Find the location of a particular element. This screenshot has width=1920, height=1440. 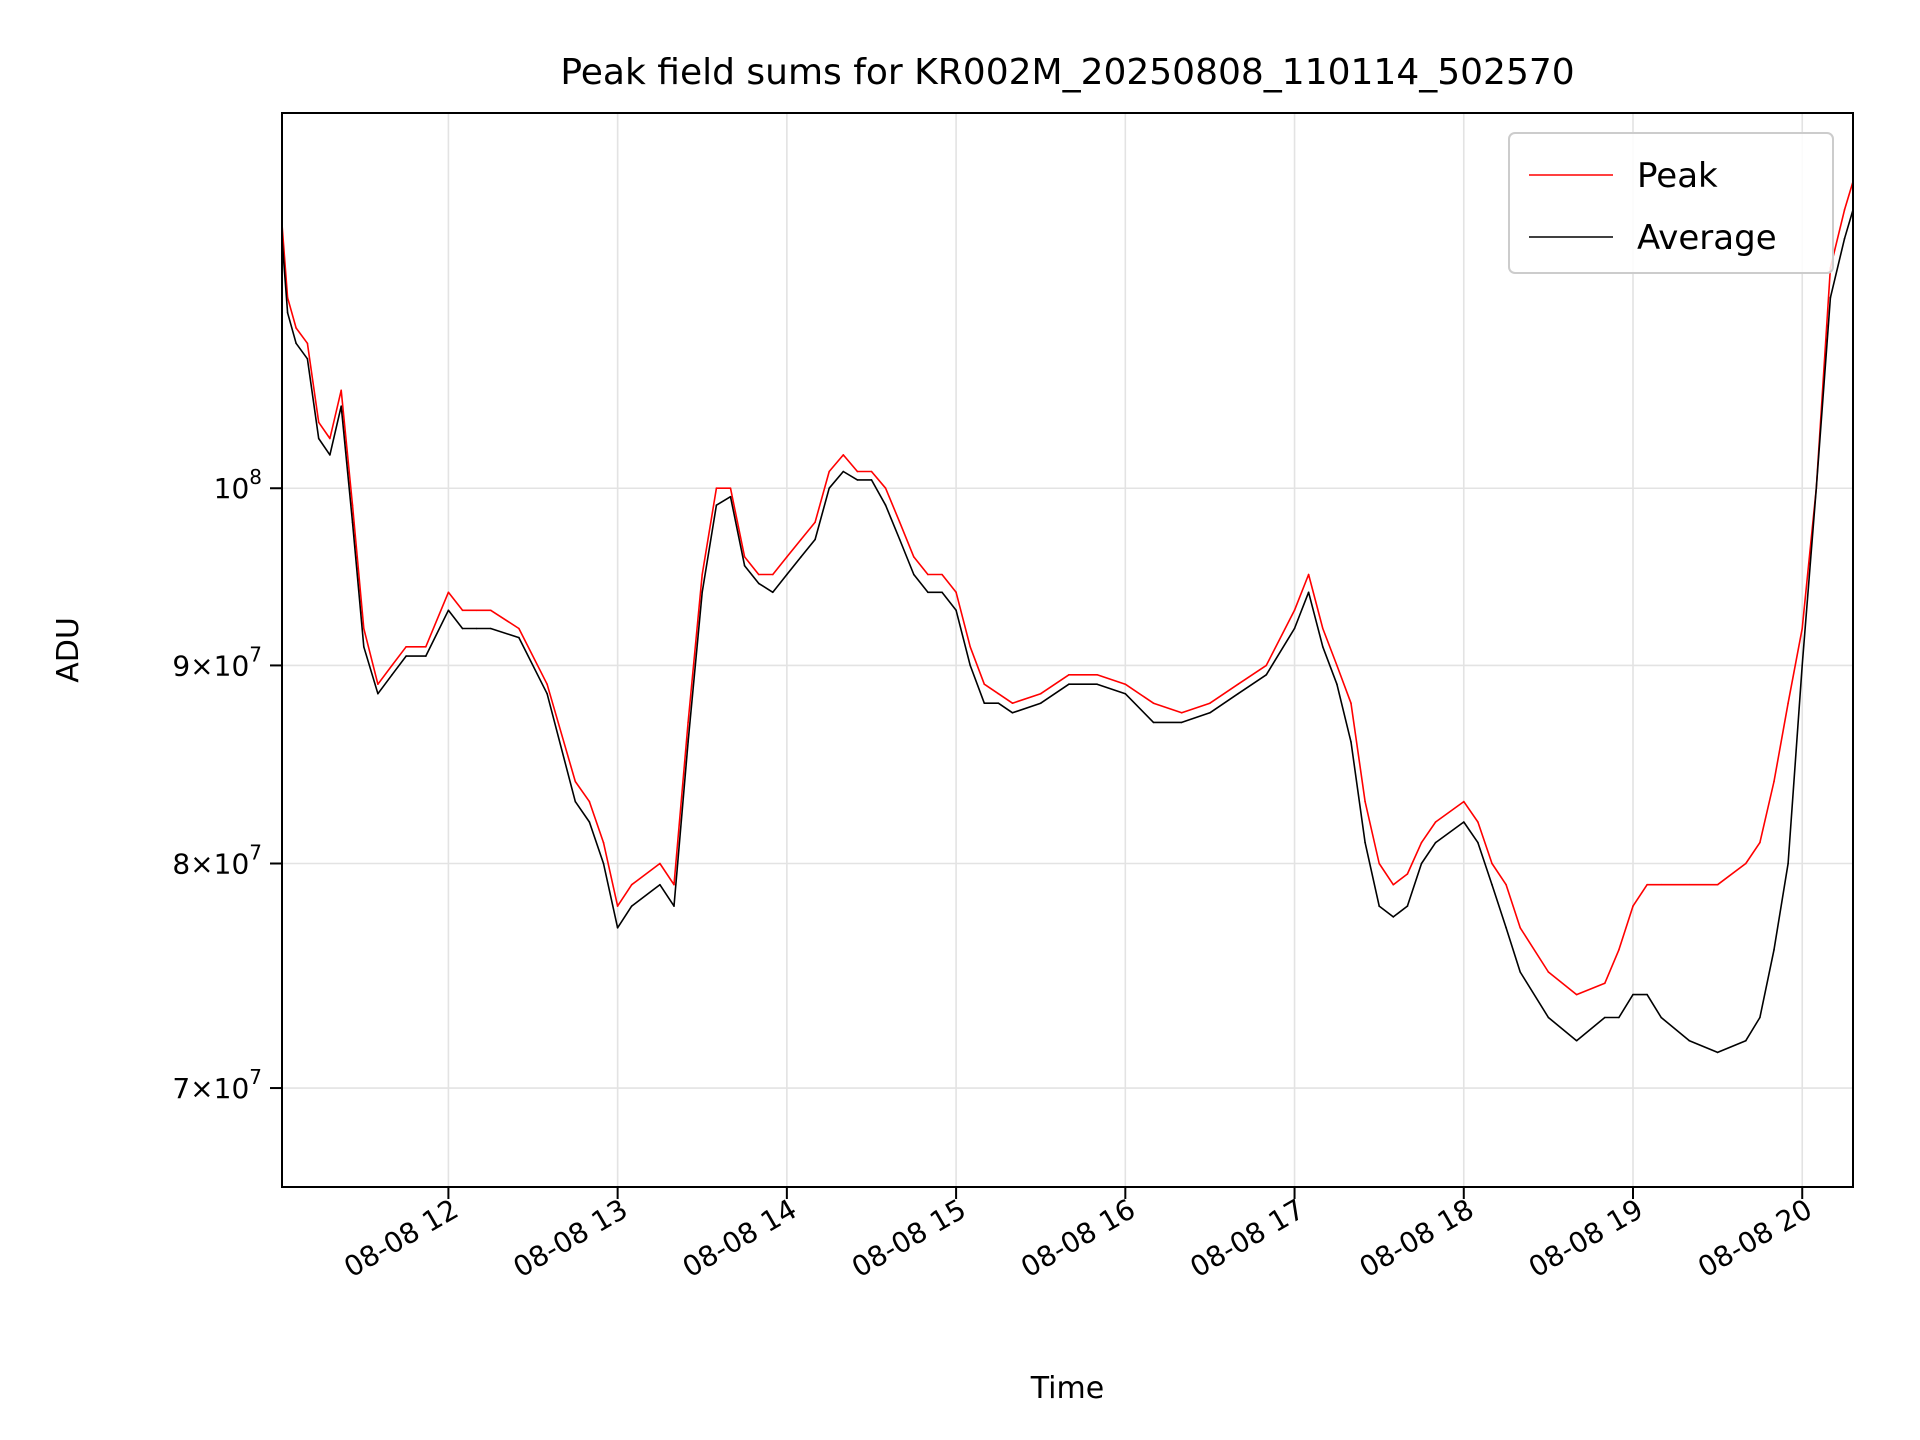

y-tick-label: 8×10⁷ is located at coordinates (217, 860).